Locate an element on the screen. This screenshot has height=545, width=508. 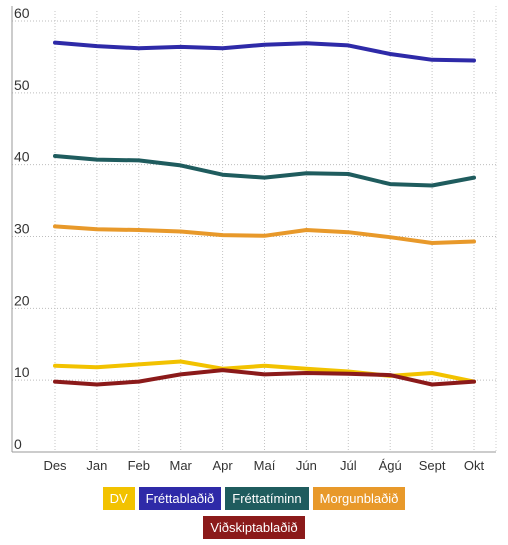
x-tick-label: Jún is located at coordinates (306, 465).